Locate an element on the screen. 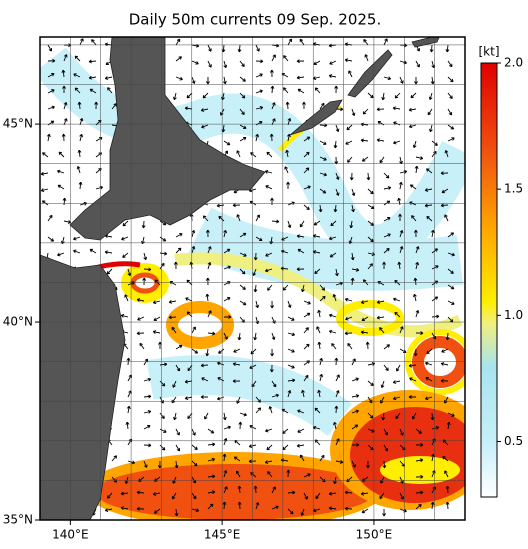 The image size is (528, 549). colorbar-tick-label: 1.0 is located at coordinates (513, 315).